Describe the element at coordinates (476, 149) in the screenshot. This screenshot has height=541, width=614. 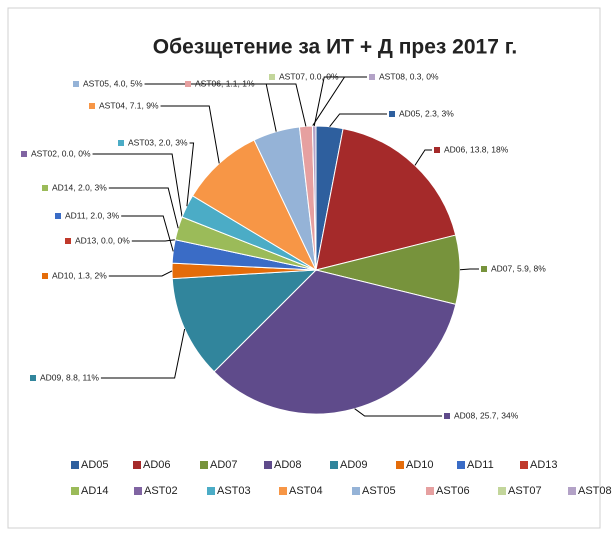
I see `data-label: AD06, 13.8, 18%` at that location.